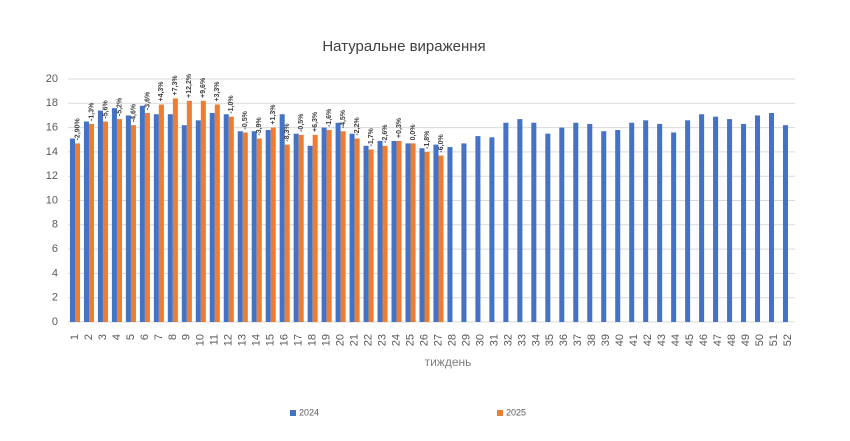 The width and height of the screenshot is (850, 441). Describe the element at coordinates (103, 337) in the screenshot. I see `x-tick-label: 3` at that location.